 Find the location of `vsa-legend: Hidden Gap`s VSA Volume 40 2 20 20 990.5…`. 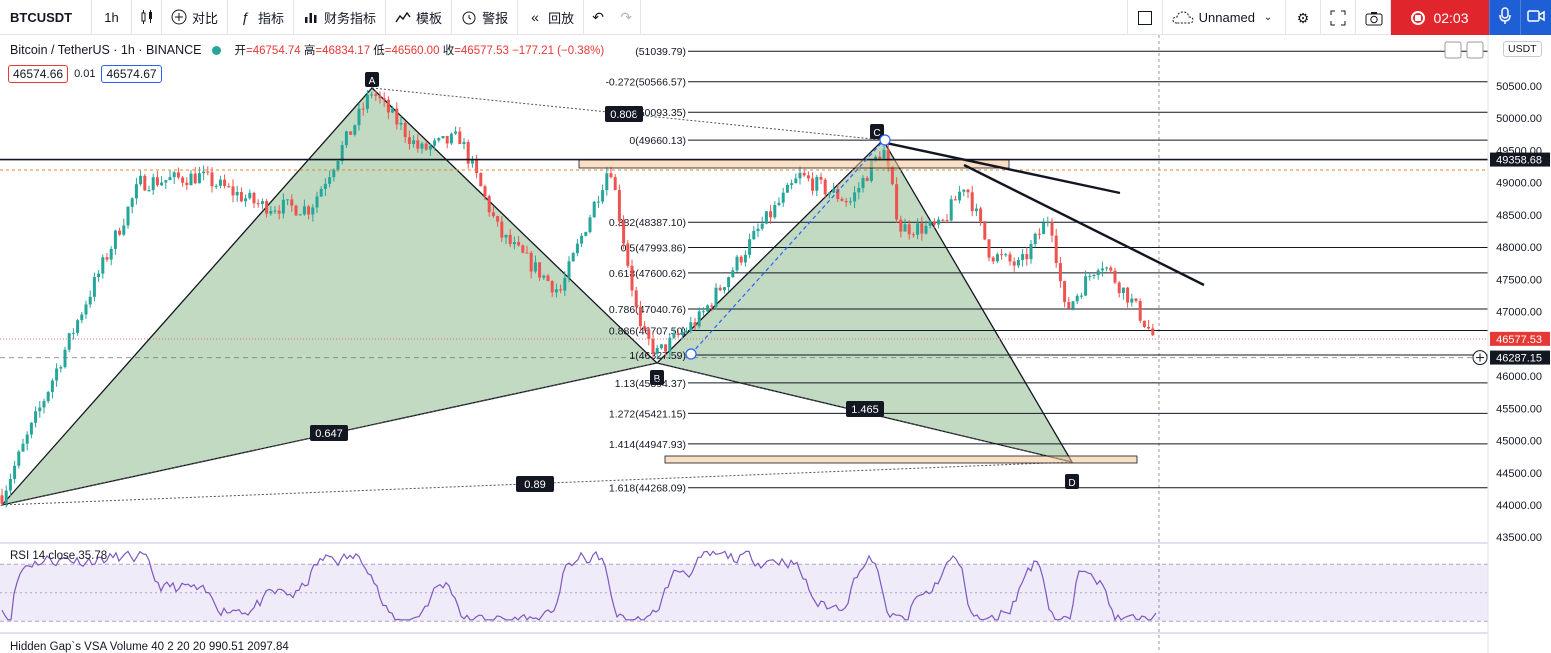

vsa-legend: Hidden Gap`s VSA Volume 40 2 20 20 990.5… is located at coordinates (149, 647).